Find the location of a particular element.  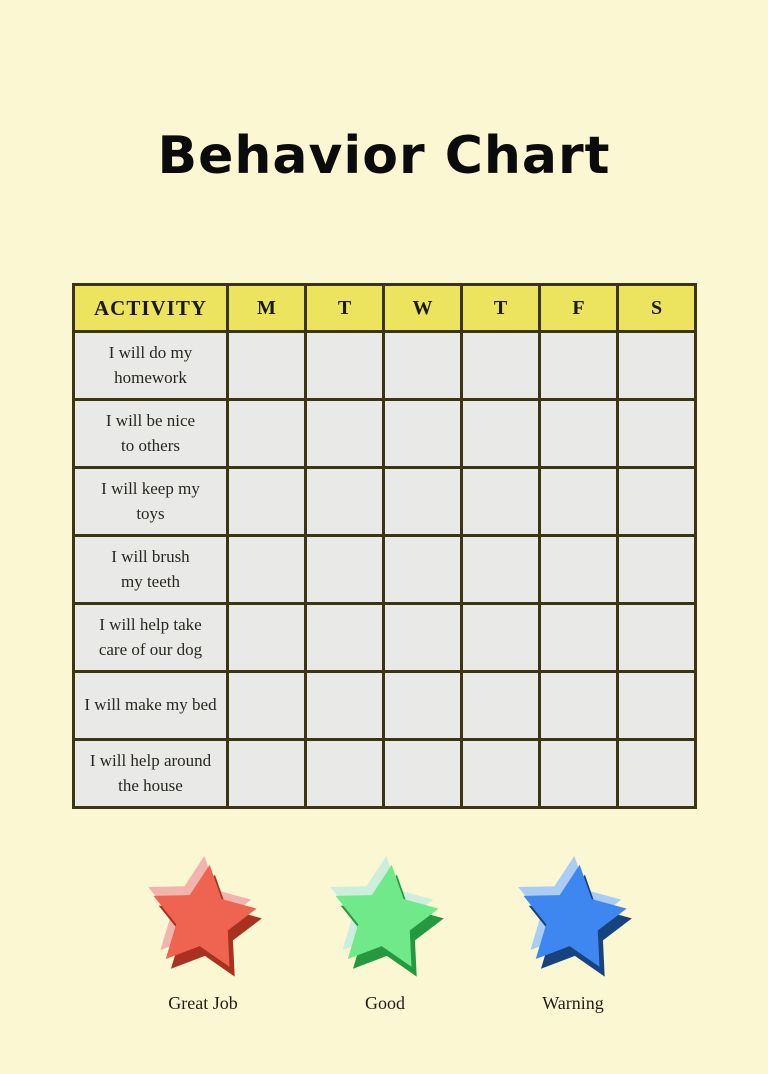

activity-label: I will brush my teeth is located at coordinates (150, 569).